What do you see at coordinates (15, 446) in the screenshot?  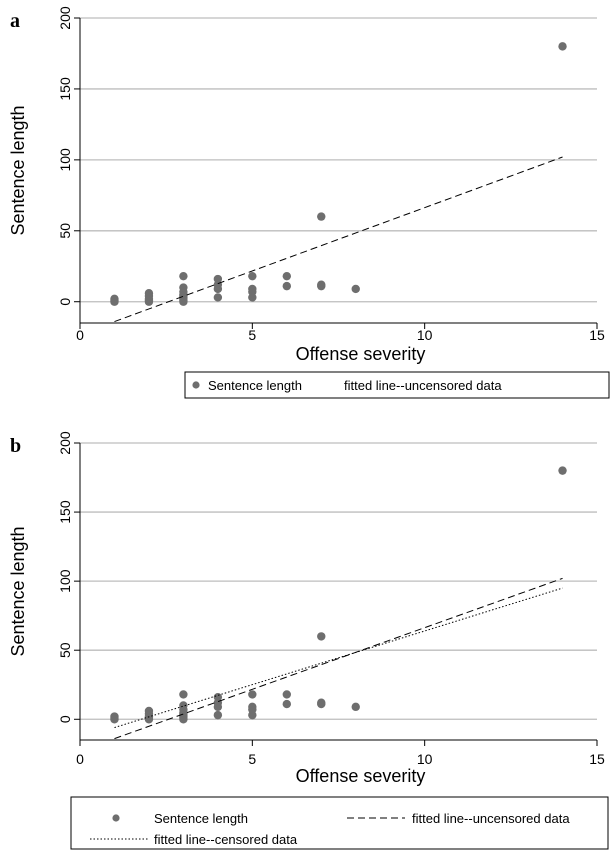 I see `panel-letter: b` at bounding box center [15, 446].